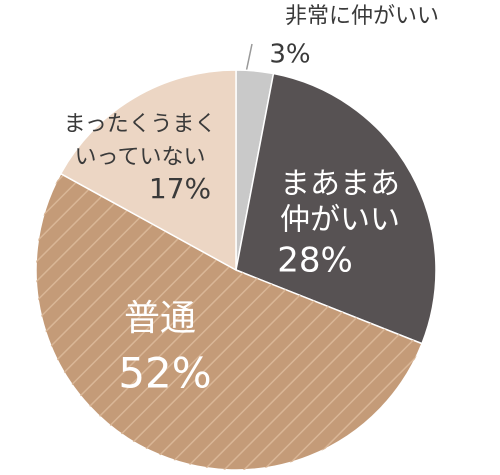 The width and height of the screenshot is (500, 475). I want to click on slice-label: 仲がいい, so click(340, 220).